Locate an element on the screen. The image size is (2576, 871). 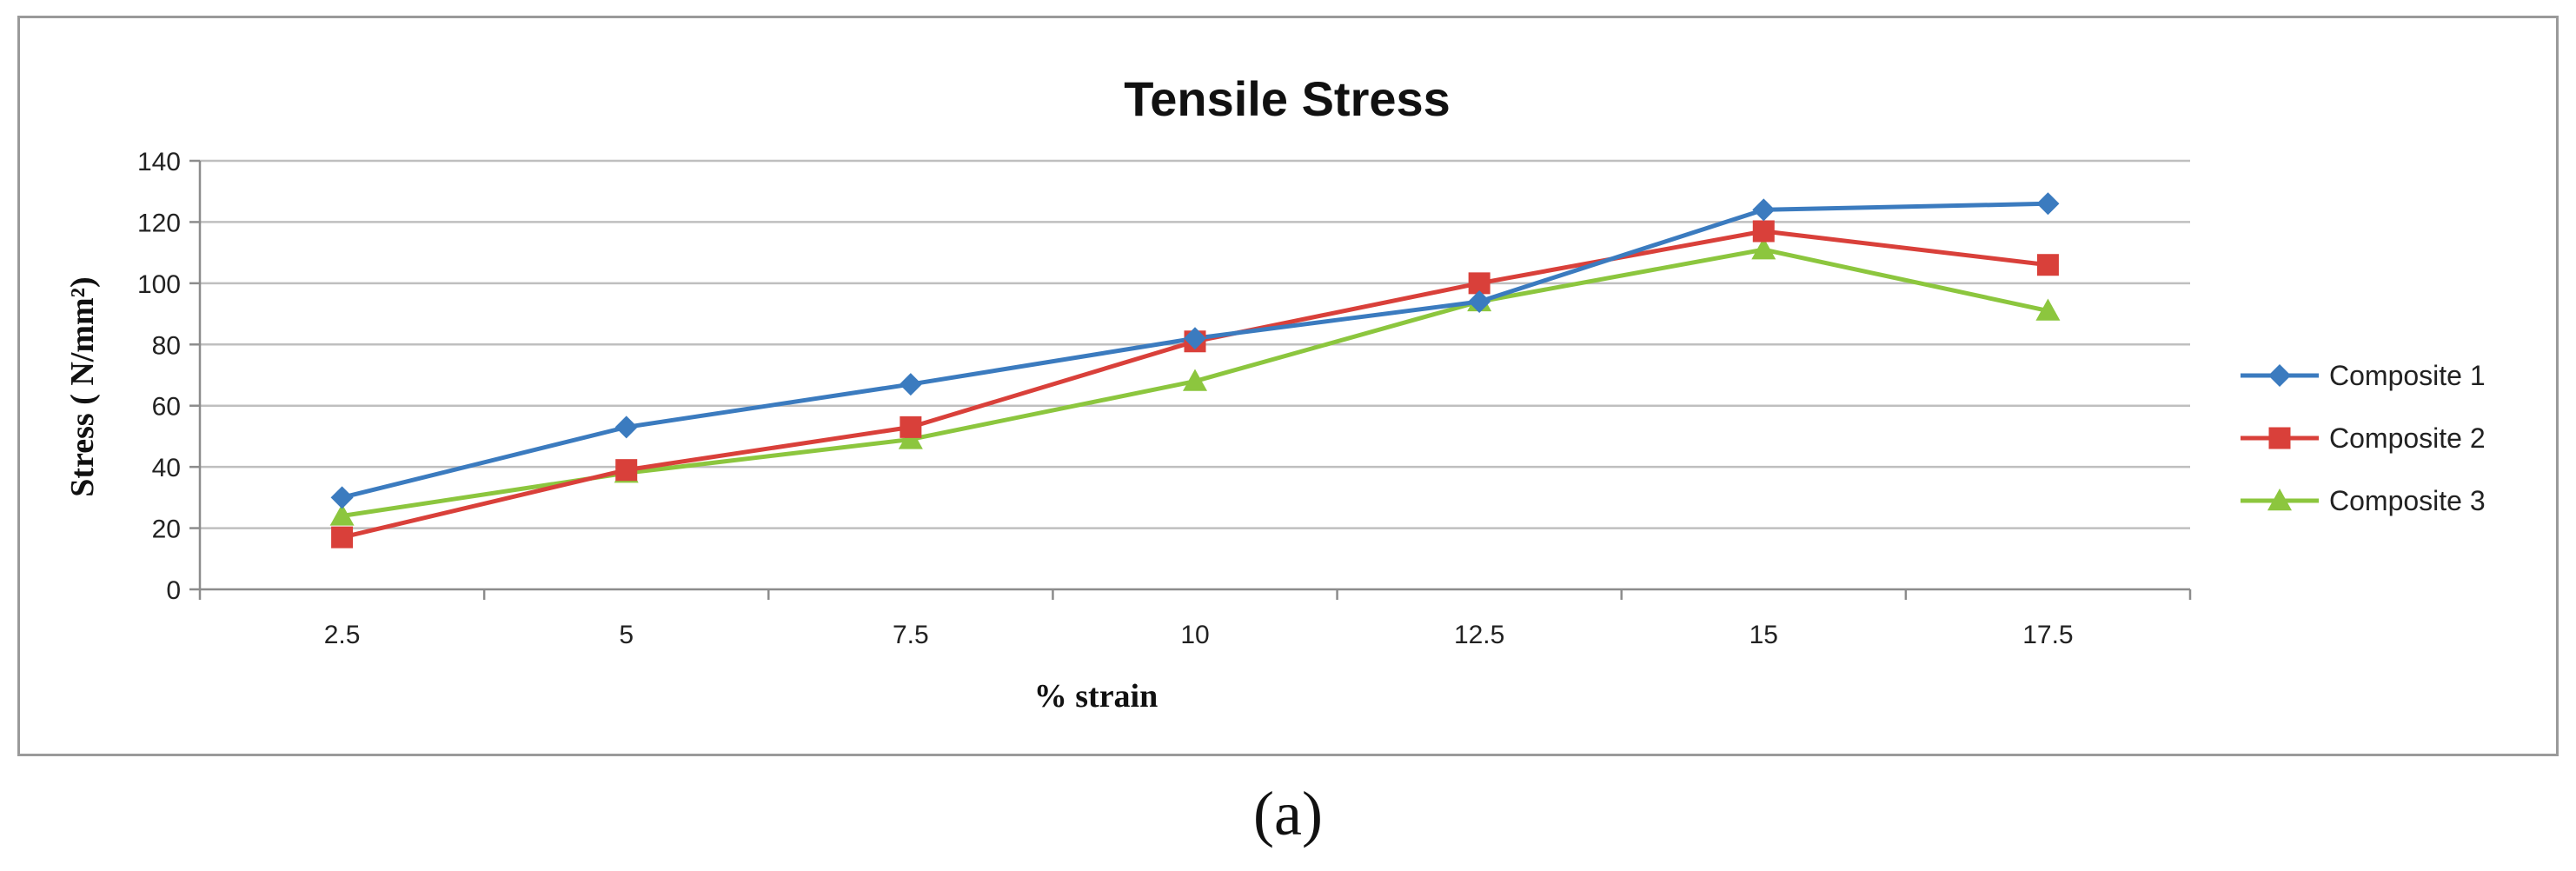
data-point-composite-3-7.5 is located at coordinates (910, 438).